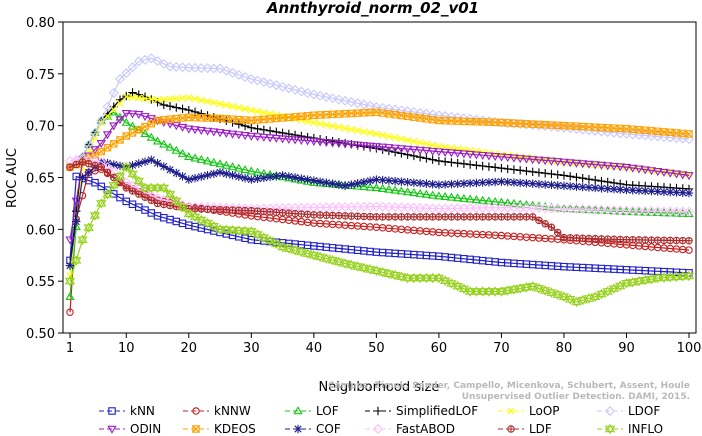  I want to click on legend-label: kNNW, so click(232, 410).